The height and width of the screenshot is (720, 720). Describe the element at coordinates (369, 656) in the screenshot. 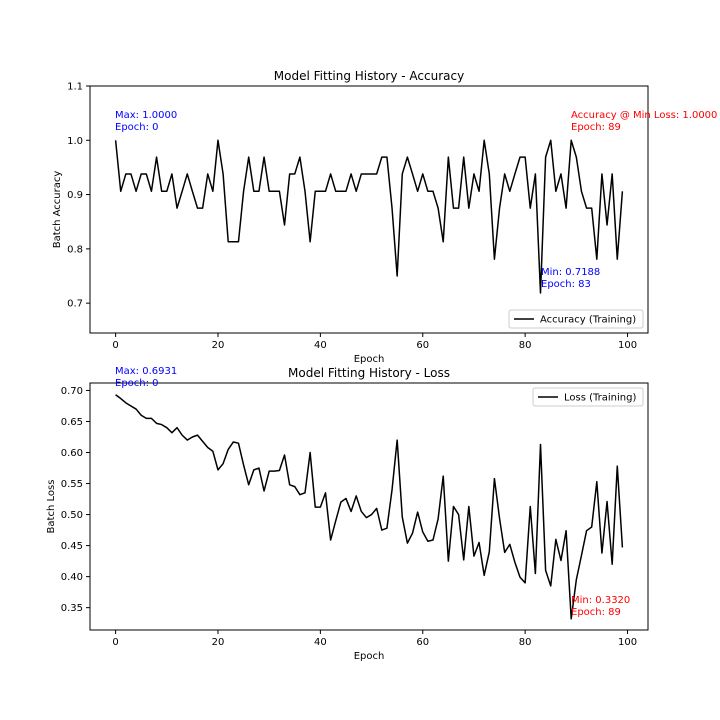

I see `x-axis-label-1: Epoch` at that location.